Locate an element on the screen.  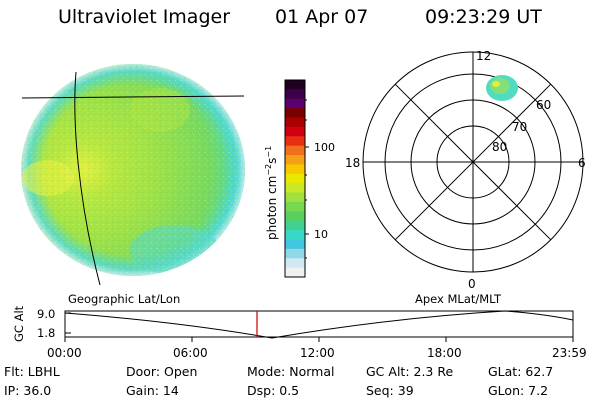
colorbar-label: photon cm−2s−1 is located at coordinates (271, 193).